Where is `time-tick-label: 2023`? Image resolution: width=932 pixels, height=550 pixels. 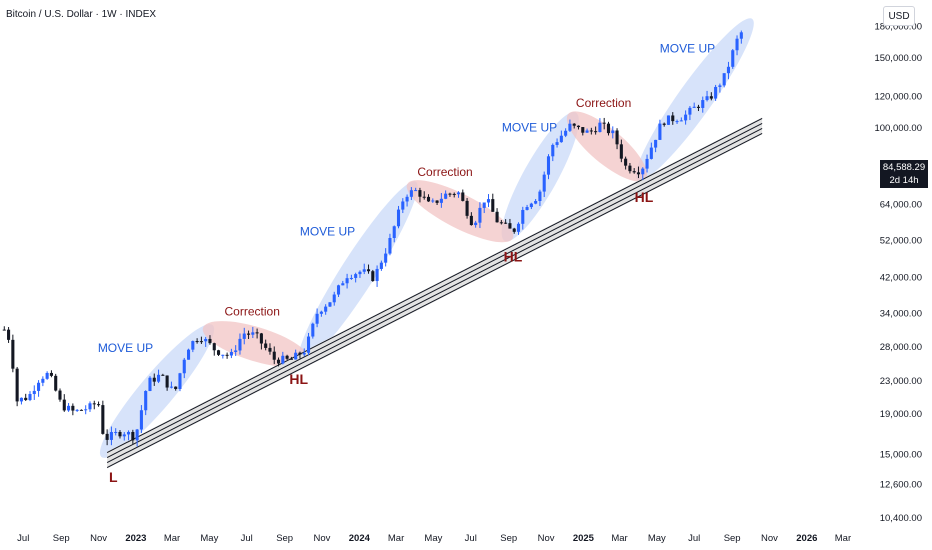
time-tick-label: 2023 is located at coordinates (135, 538).